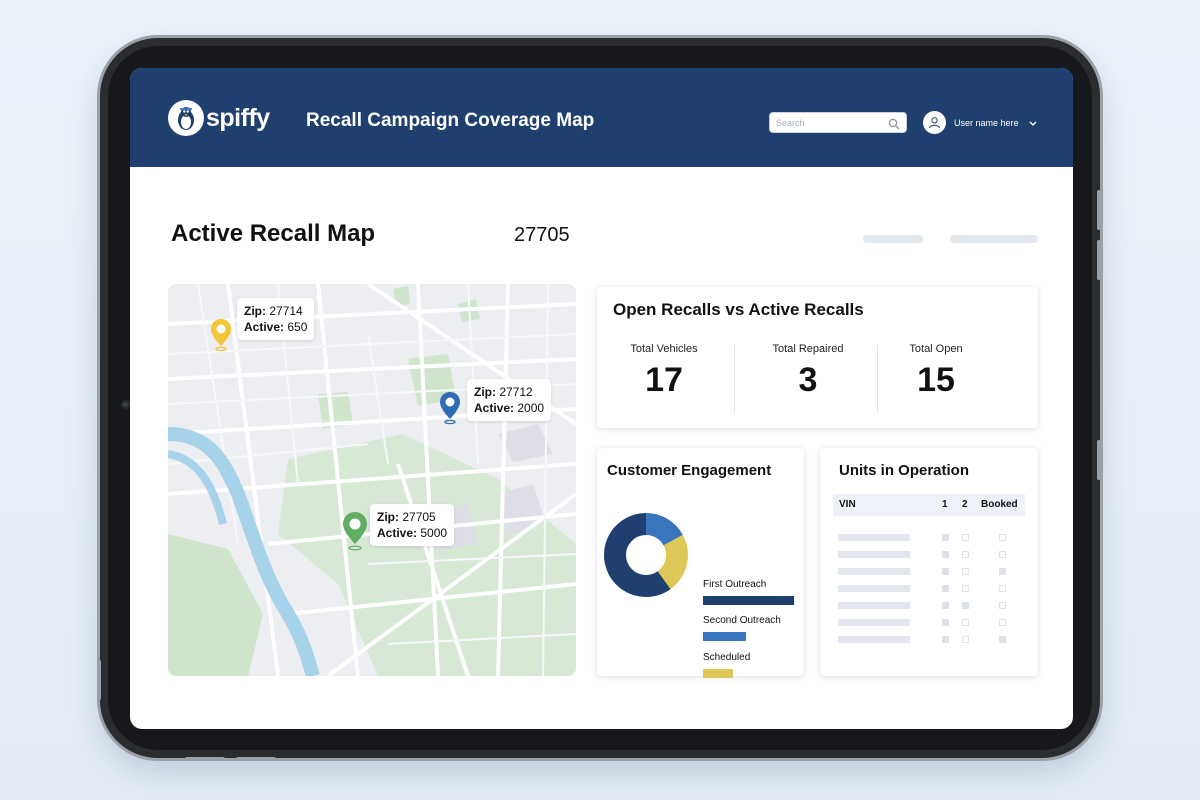 The width and height of the screenshot is (1200, 800). Describe the element at coordinates (664, 349) in the screenshot. I see `stat-label: Total Vehicles` at that location.